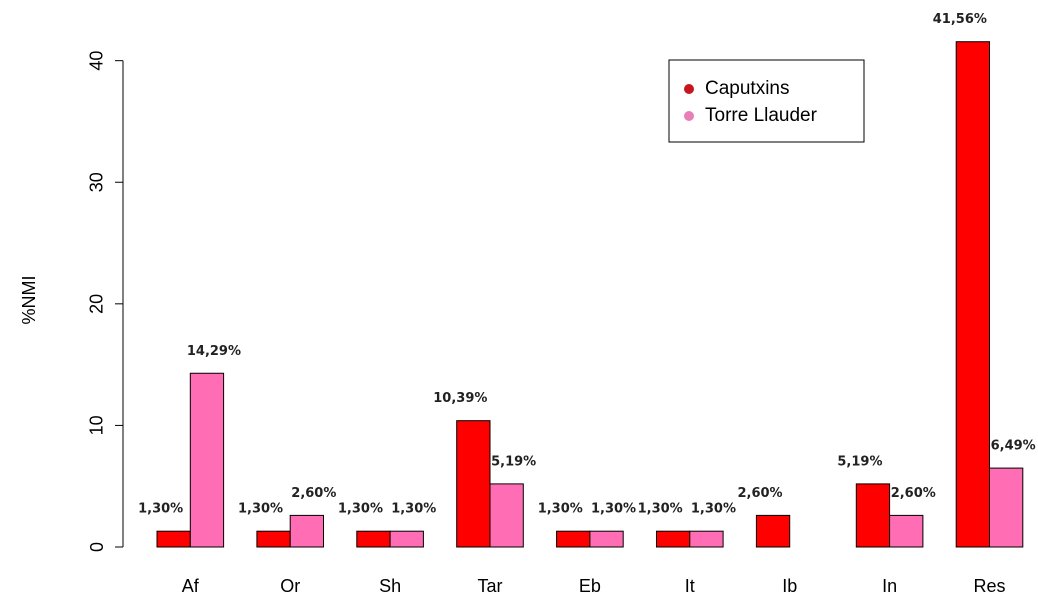 This screenshot has width=1038, height=601. What do you see at coordinates (766, 101) in the screenshot?
I see `legend-box` at bounding box center [766, 101].